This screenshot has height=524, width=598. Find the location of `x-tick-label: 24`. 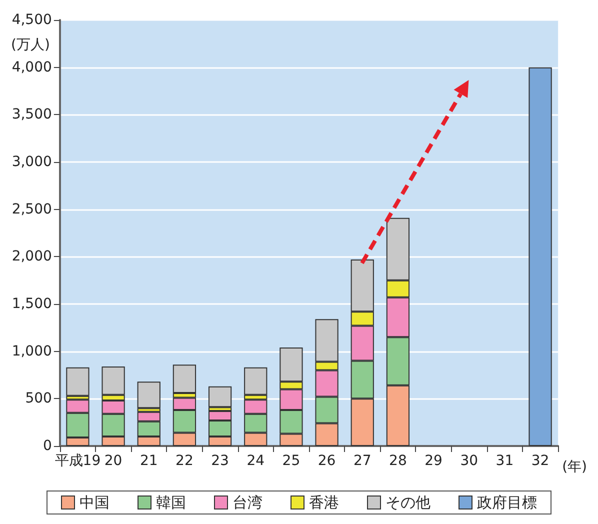

x-tick-label: 24 is located at coordinates (255, 461).